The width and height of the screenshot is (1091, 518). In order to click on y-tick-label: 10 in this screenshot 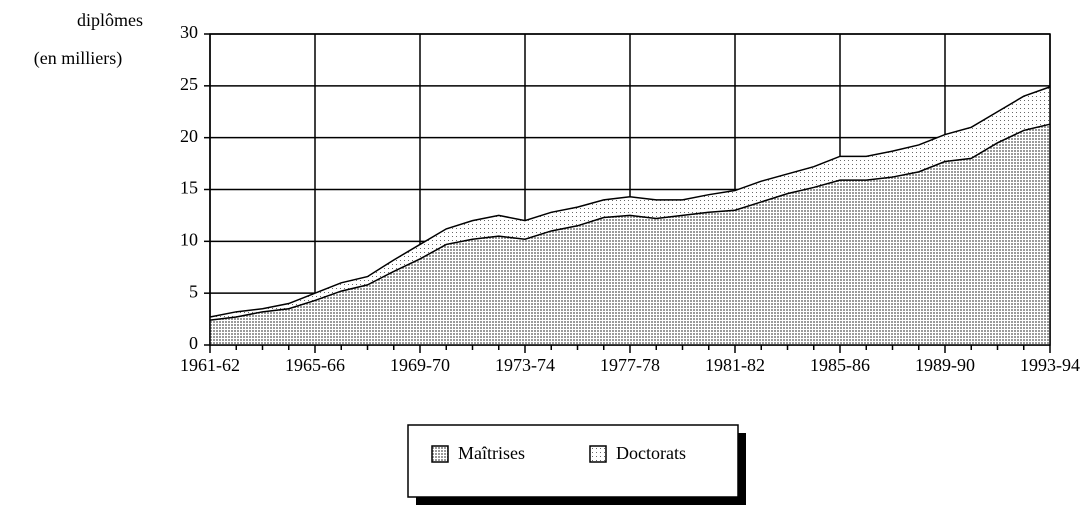, I will do `click(189, 239)`.